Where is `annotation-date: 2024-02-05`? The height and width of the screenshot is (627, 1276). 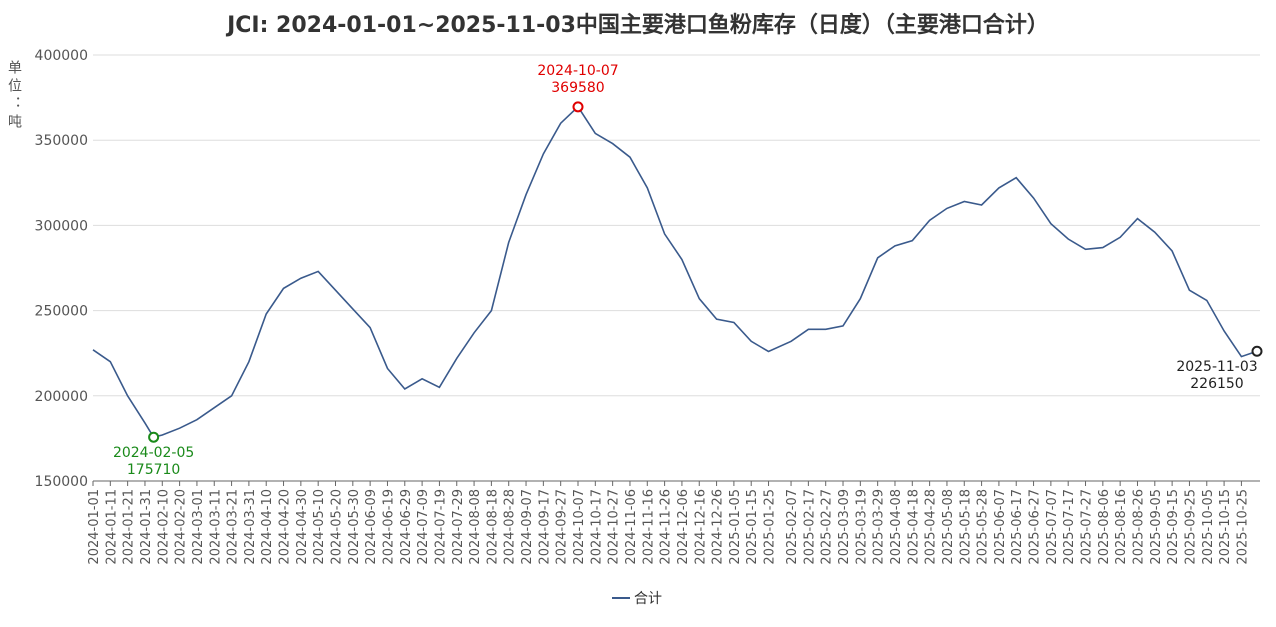 annotation-date: 2024-02-05 is located at coordinates (153, 453).